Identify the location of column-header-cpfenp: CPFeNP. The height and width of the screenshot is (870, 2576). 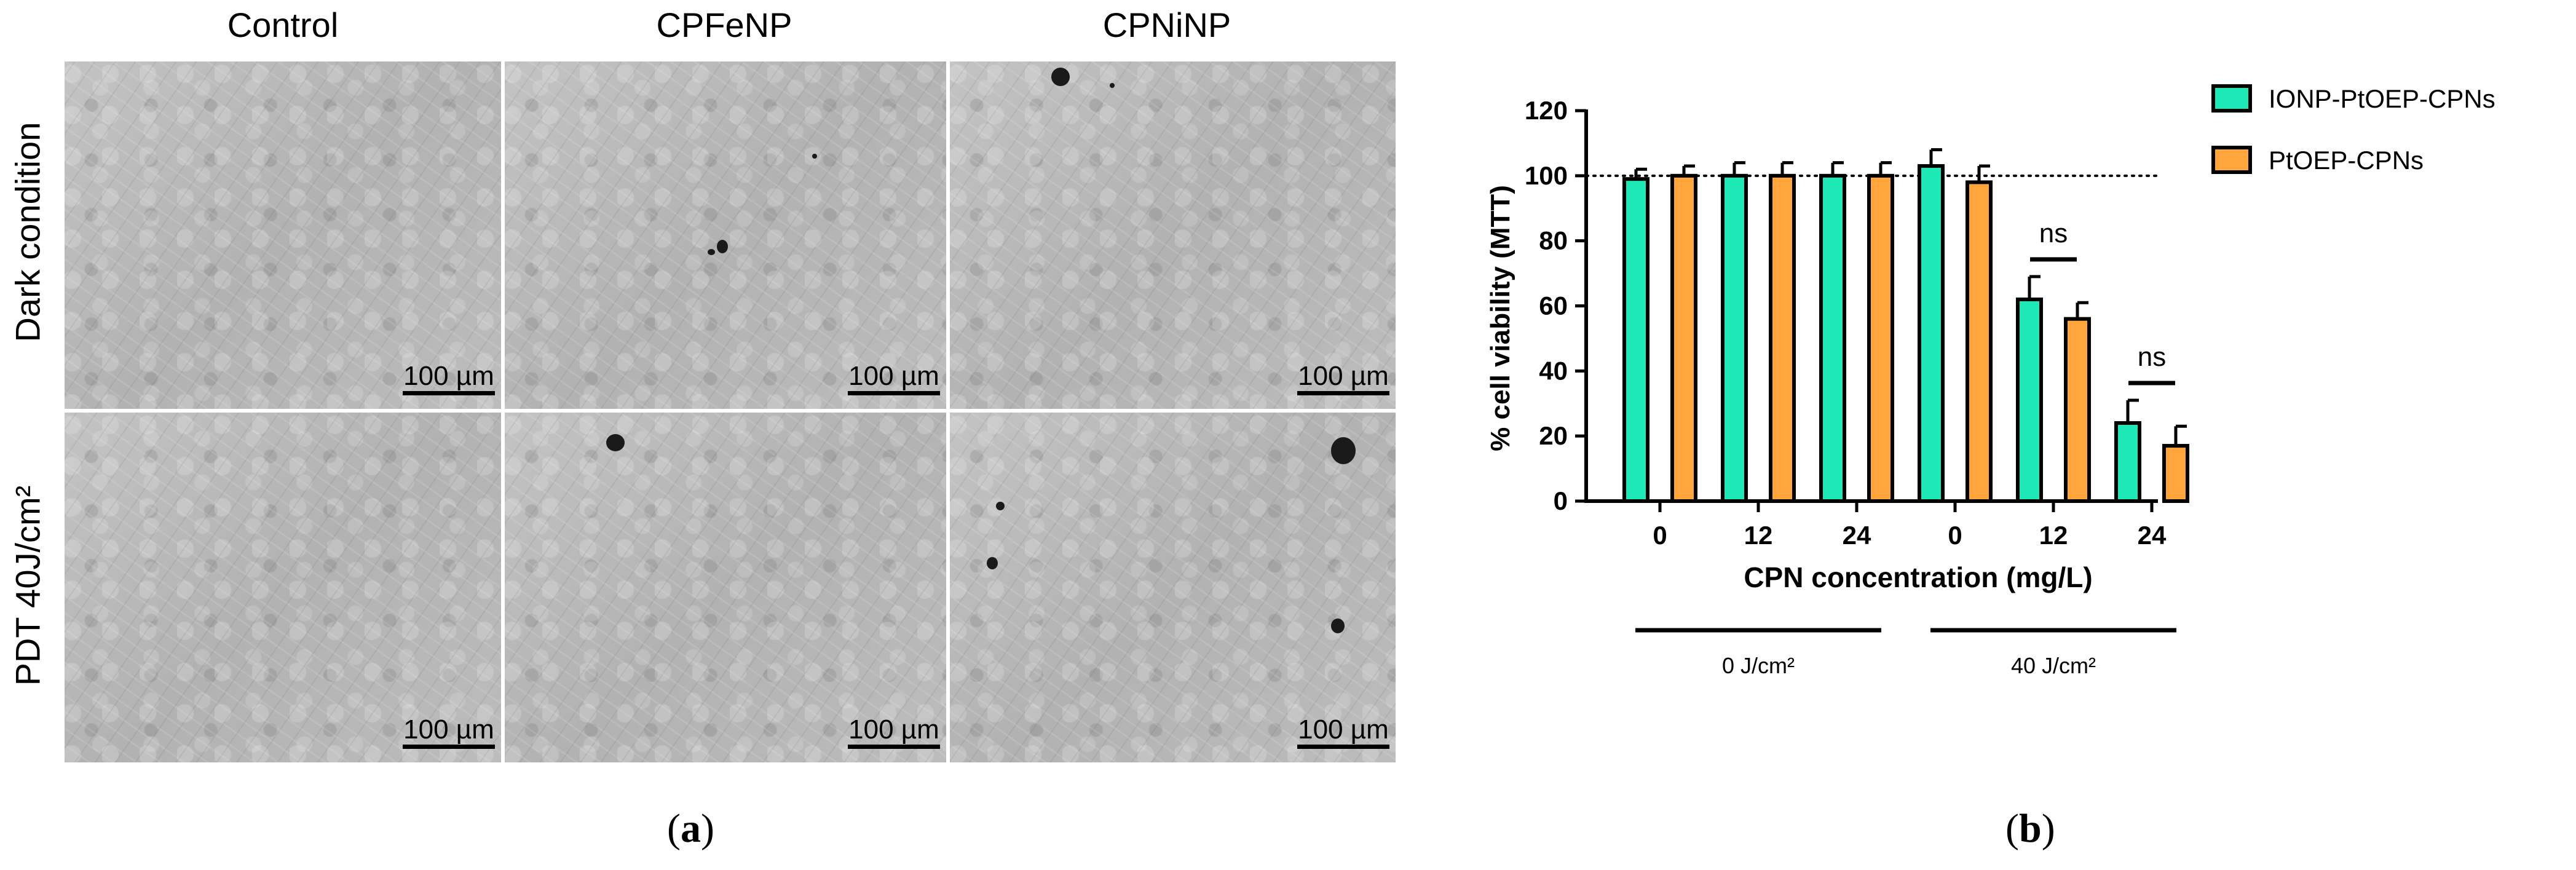
(724, 25).